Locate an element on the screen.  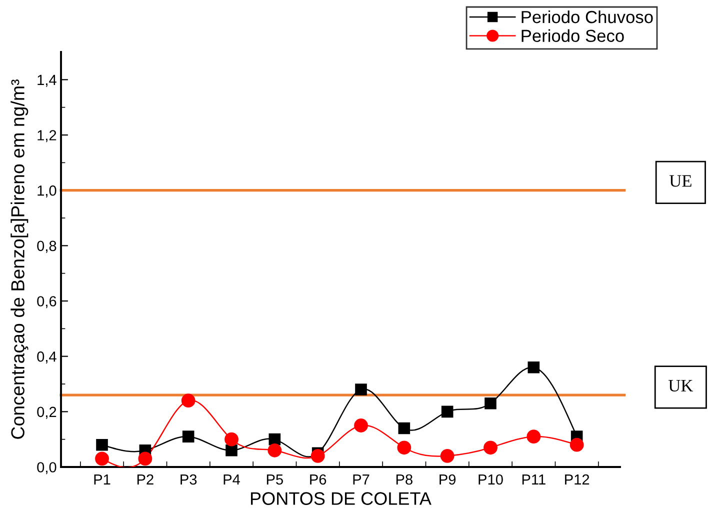
x-axis-title: PONTOS DE COLETA is located at coordinates (341, 498).